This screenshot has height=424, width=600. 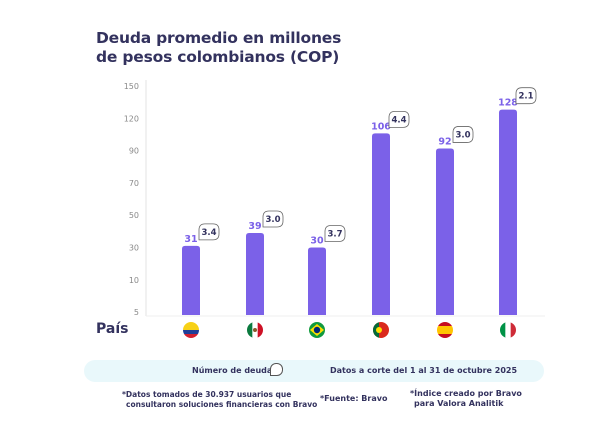 What do you see at coordinates (508, 330) in the screenshot?
I see `flag-italy-icon` at bounding box center [508, 330].